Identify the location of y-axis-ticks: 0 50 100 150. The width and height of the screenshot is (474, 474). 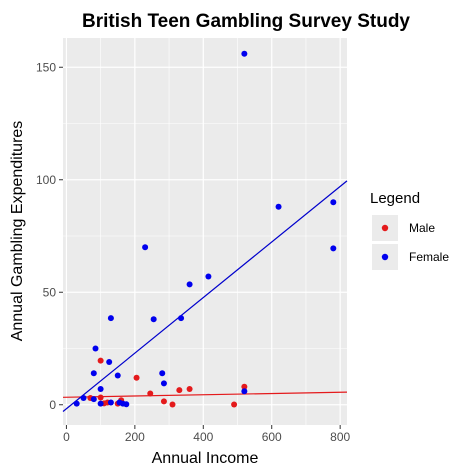
(49, 236).